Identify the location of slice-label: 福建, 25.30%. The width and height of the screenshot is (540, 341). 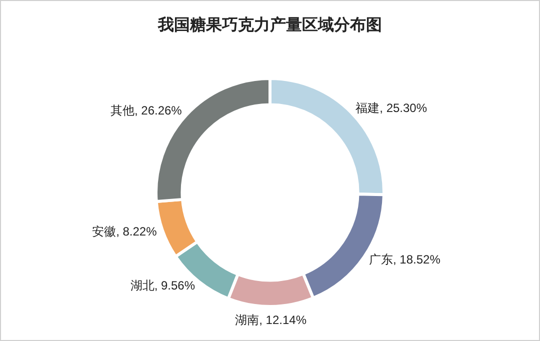
(392, 107).